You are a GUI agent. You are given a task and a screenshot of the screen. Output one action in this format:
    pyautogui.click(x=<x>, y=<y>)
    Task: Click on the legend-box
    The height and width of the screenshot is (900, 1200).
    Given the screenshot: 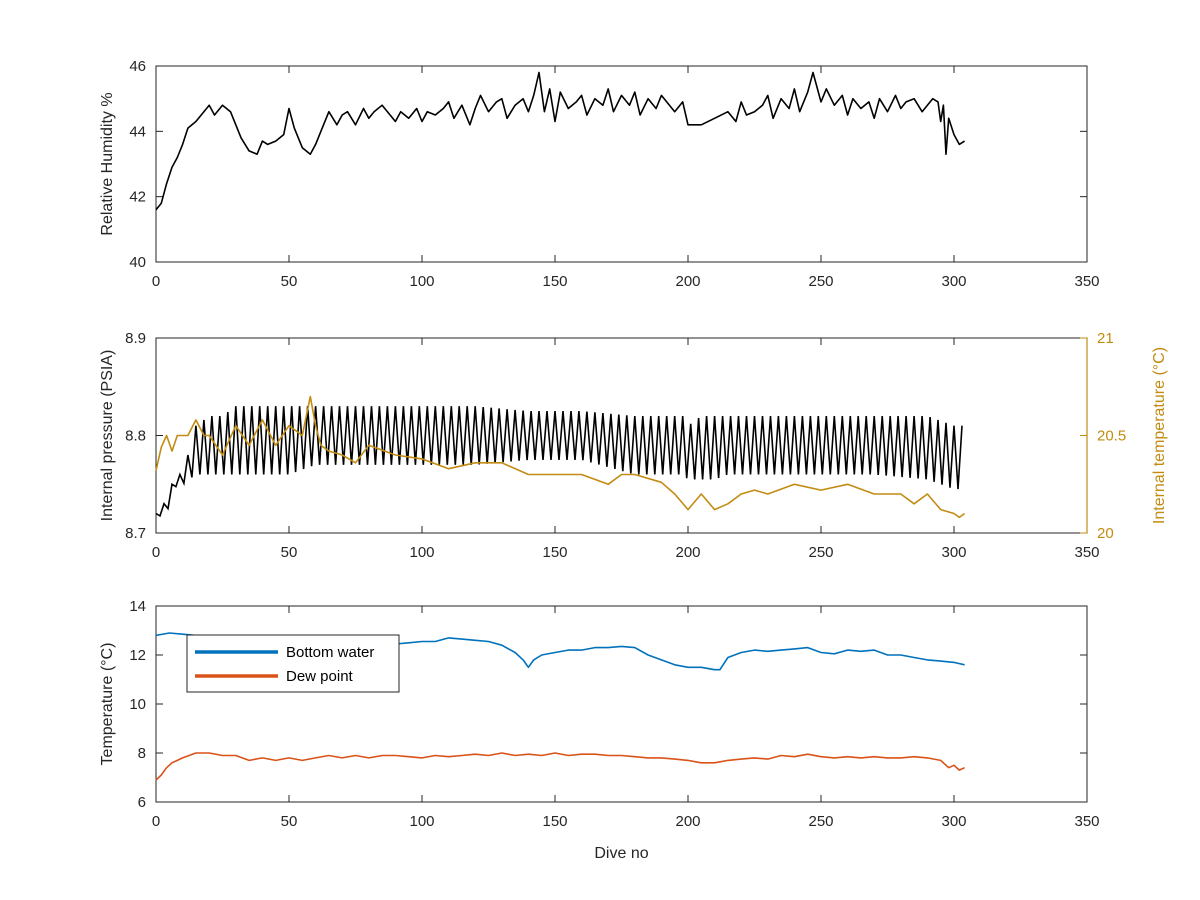 What is the action you would take?
    pyautogui.click(x=293, y=663)
    